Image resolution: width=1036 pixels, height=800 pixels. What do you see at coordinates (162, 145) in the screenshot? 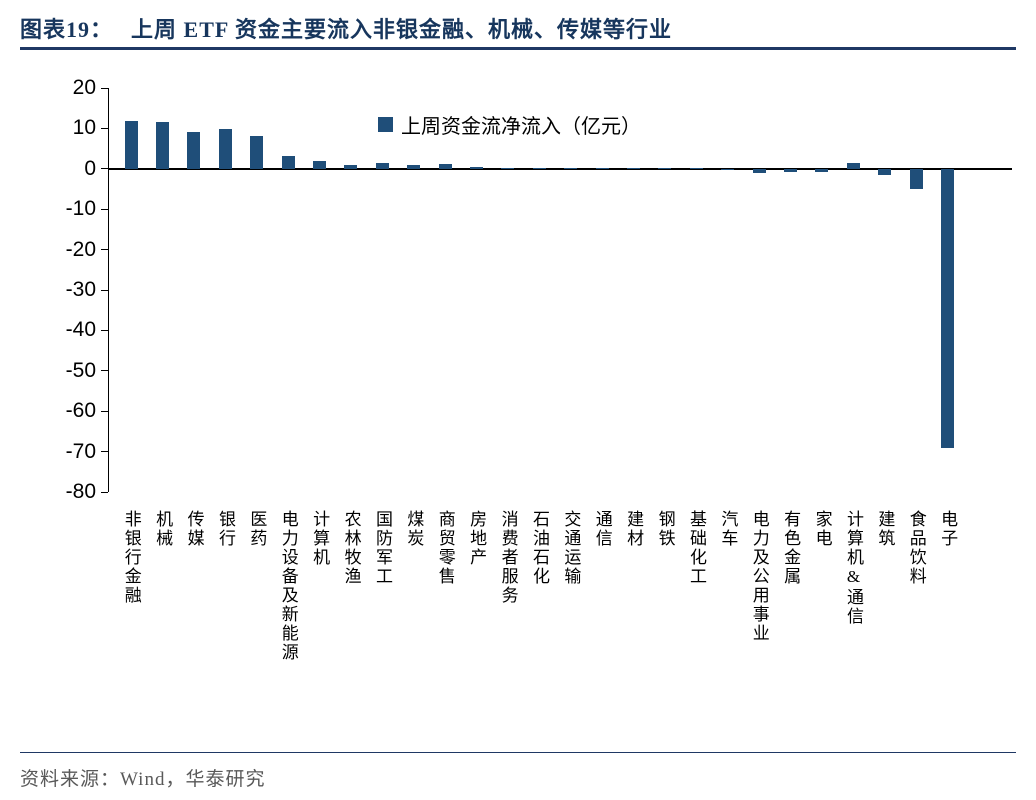
I see `bar-机械` at bounding box center [162, 145].